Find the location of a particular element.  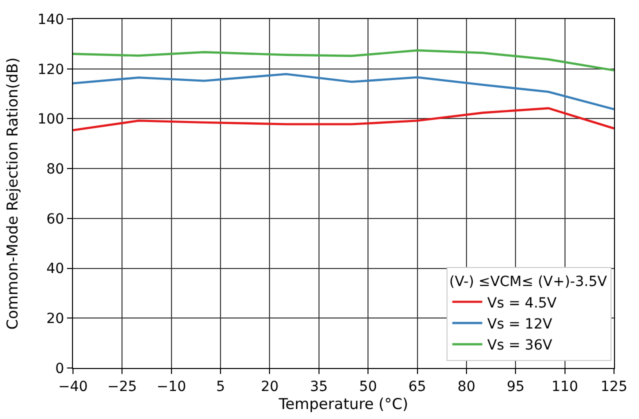

y-tick-label: 80 is located at coordinates (55, 169).